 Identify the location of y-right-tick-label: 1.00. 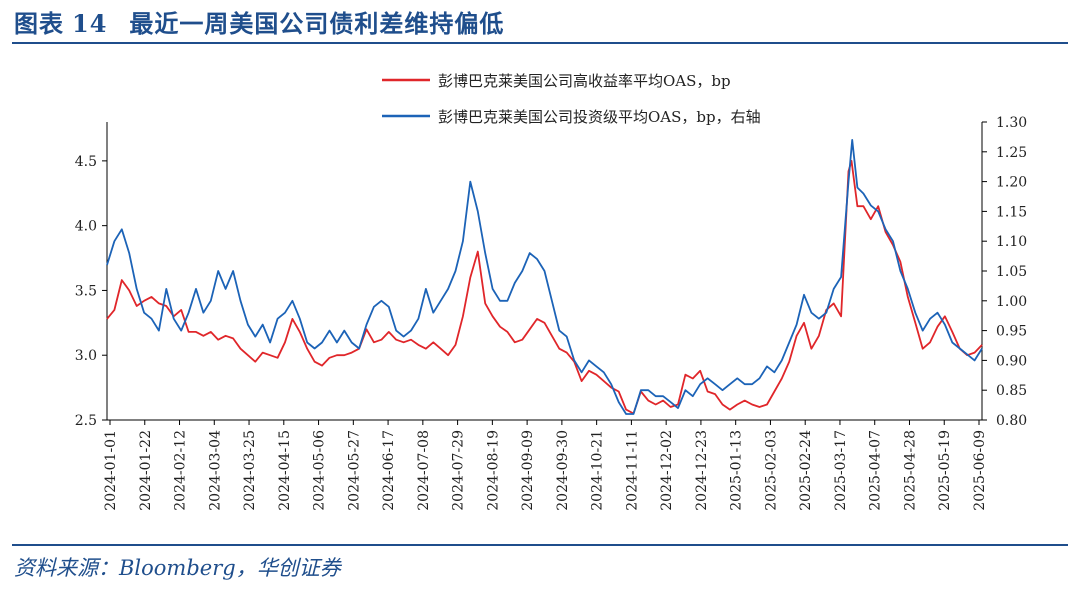
(1011, 302).